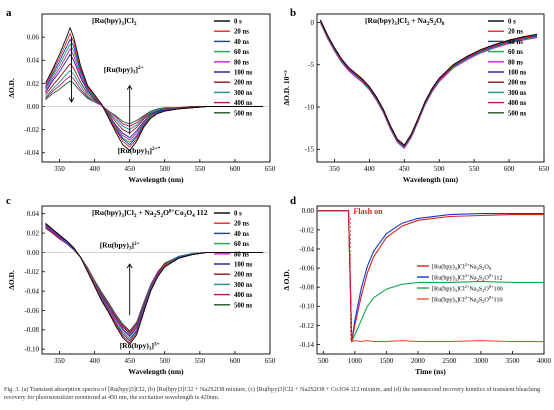 The image size is (554, 410). Describe the element at coordinates (310, 107) in the screenshot. I see `y-tick-label: -10` at that location.